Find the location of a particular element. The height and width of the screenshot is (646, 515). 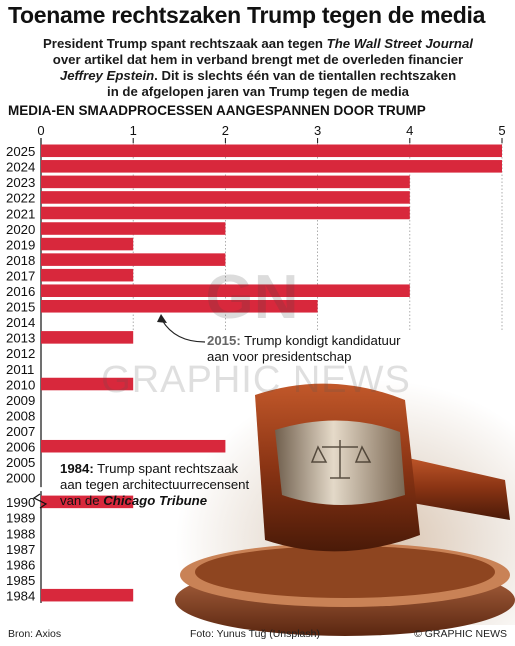

bar-2006 is located at coordinates (133, 446).